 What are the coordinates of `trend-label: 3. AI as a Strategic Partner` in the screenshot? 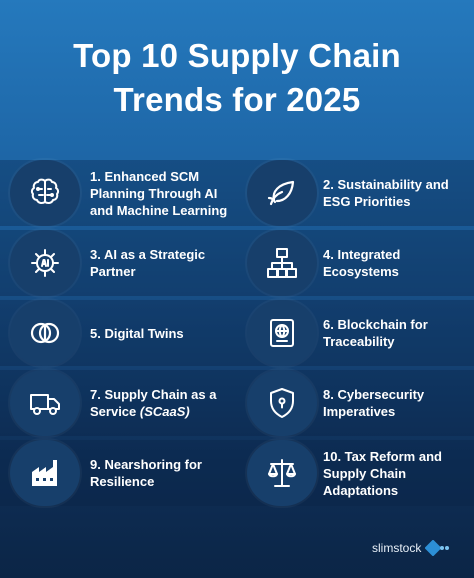 It's located at (148, 263).